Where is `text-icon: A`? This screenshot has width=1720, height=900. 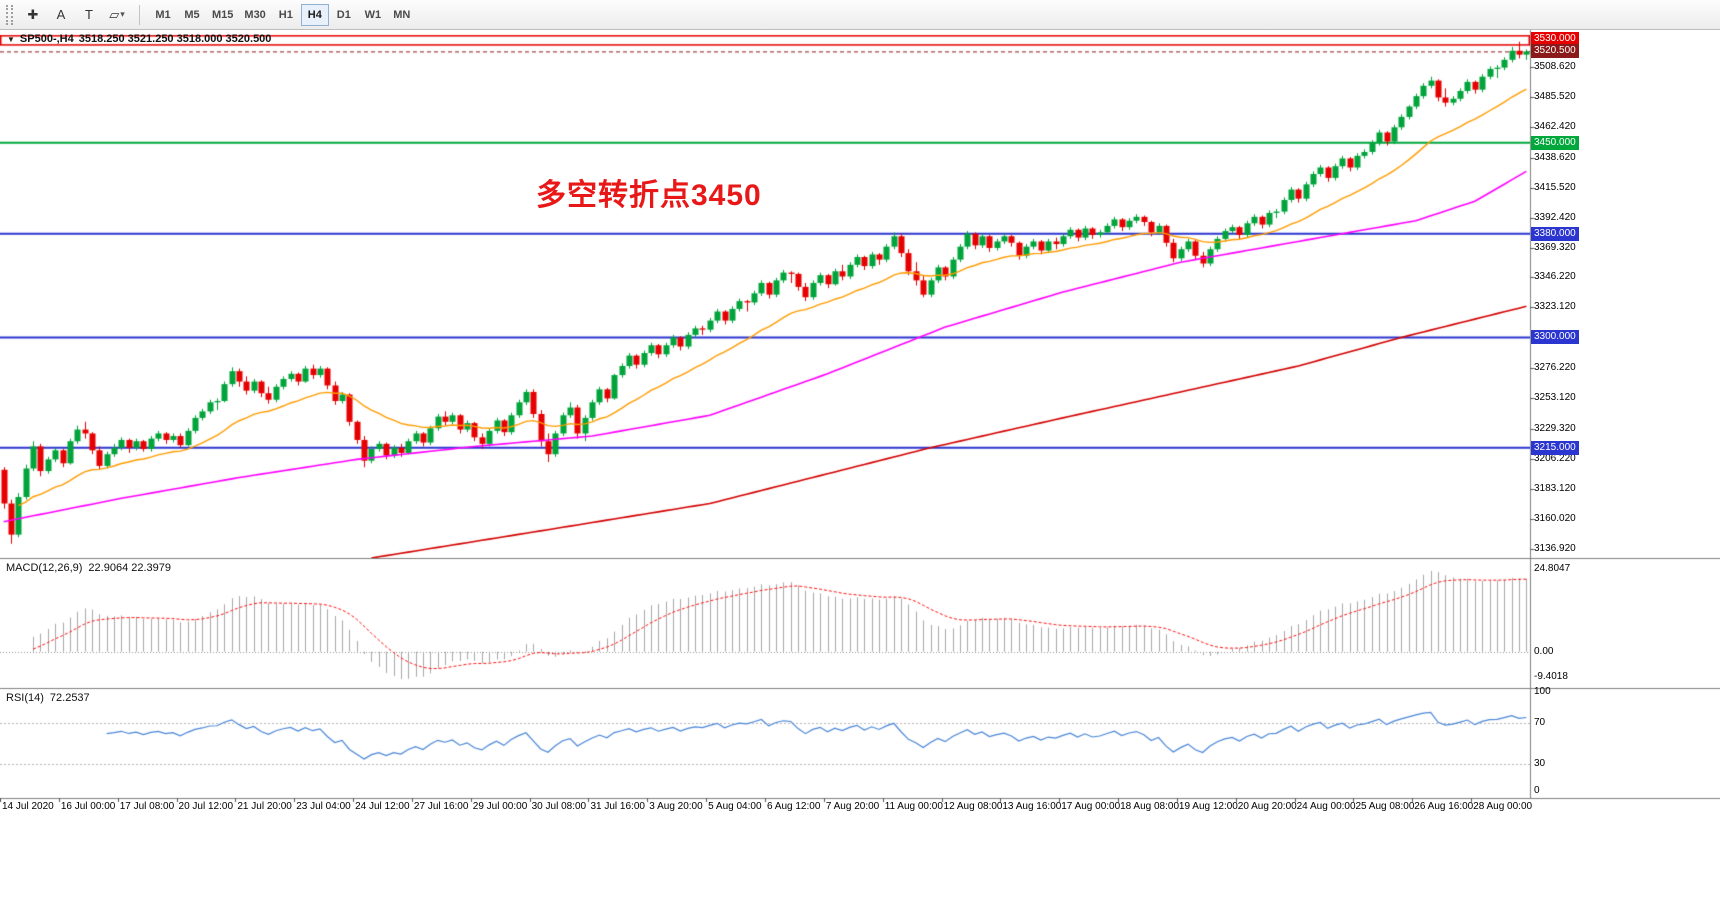
text-icon: A is located at coordinates (61, 14).